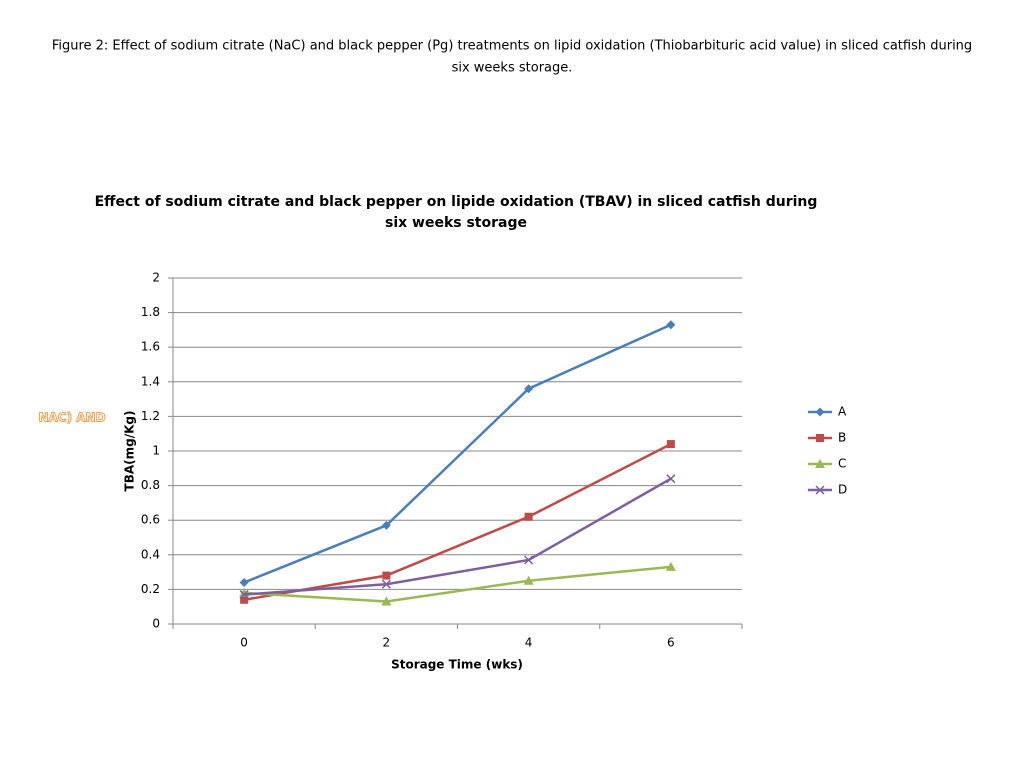  I want to click on legend-label: B, so click(842, 438).